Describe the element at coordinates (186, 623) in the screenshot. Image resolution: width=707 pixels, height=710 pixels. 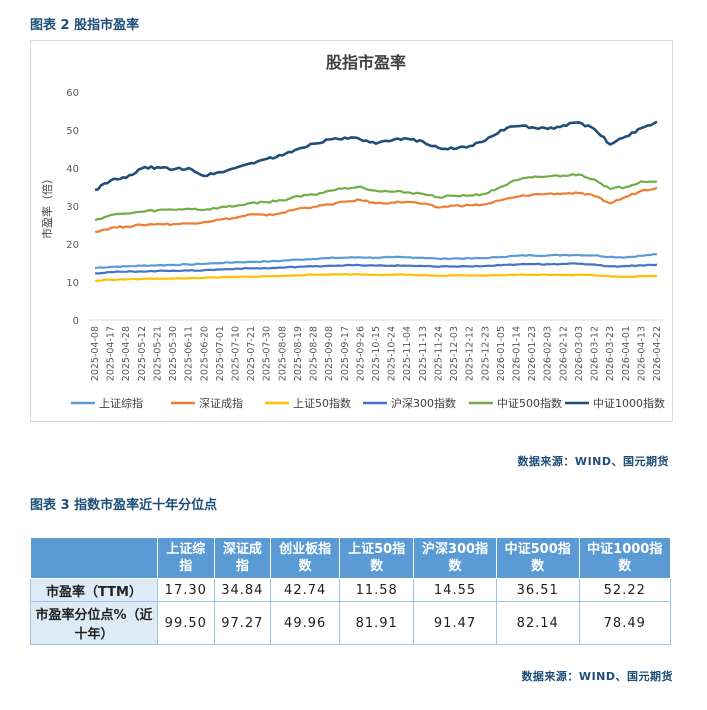
I see `table-cell: 99.50` at that location.